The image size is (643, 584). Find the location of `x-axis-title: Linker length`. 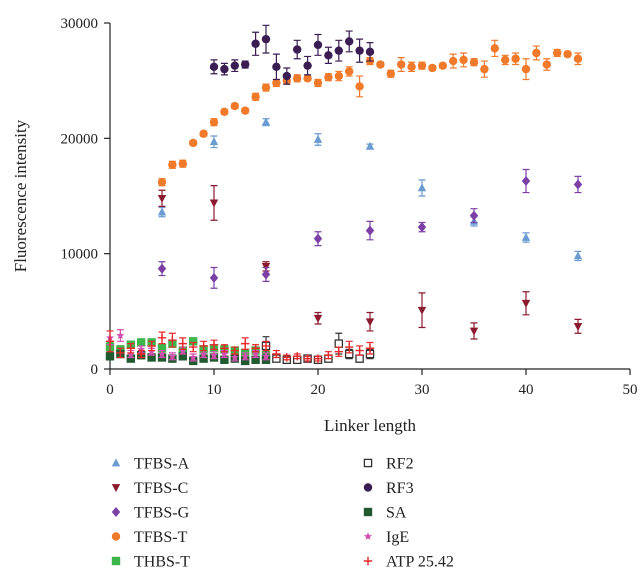

x-axis-title: Linker length is located at coordinates (370, 425).